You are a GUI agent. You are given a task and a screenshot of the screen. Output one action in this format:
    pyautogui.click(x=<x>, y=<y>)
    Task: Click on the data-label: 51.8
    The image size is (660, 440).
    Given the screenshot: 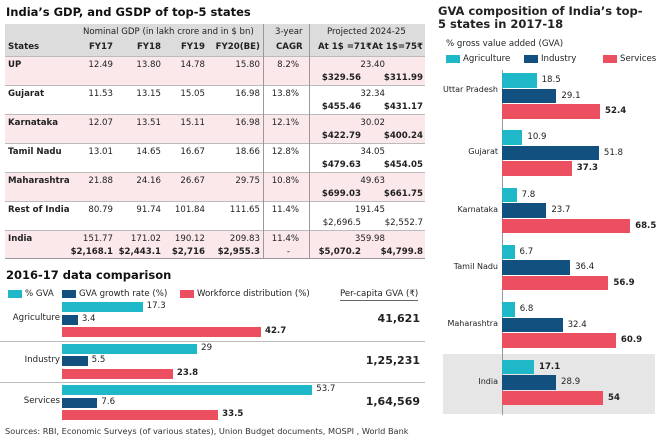 What is the action you would take?
    pyautogui.click(x=613, y=152)
    